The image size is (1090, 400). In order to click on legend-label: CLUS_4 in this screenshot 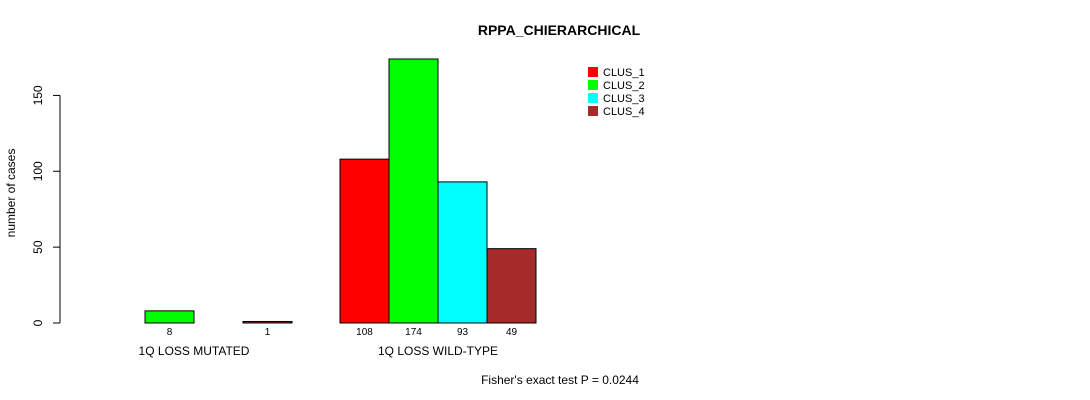, I will do `click(624, 112)`.